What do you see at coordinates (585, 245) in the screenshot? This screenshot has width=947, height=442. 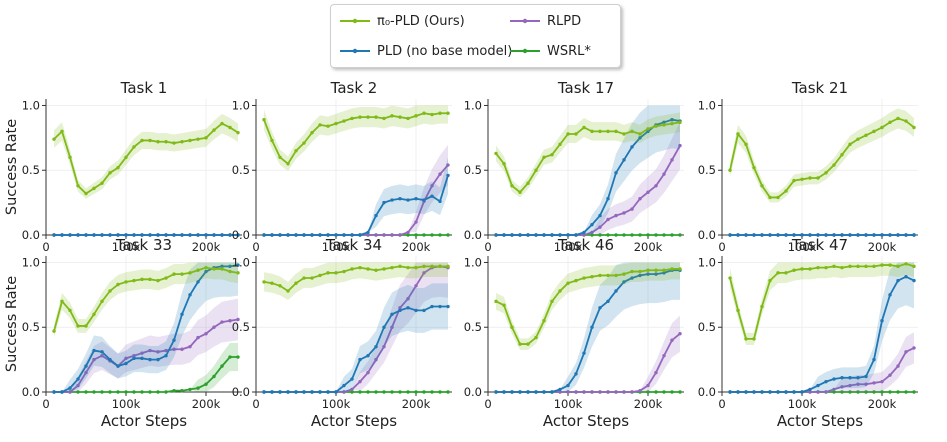 I see `panel-title: Task 46` at bounding box center [585, 245].